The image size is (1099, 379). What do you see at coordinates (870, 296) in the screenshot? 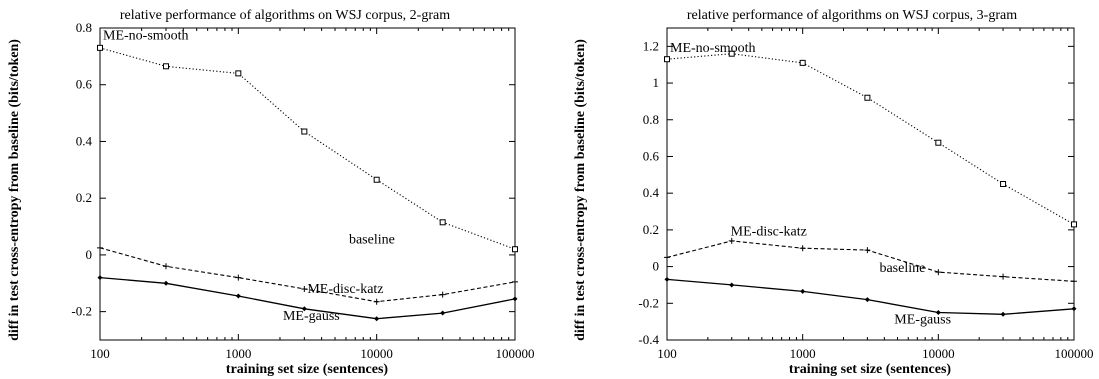
I see `series-line-ME-gauss` at bounding box center [870, 296].